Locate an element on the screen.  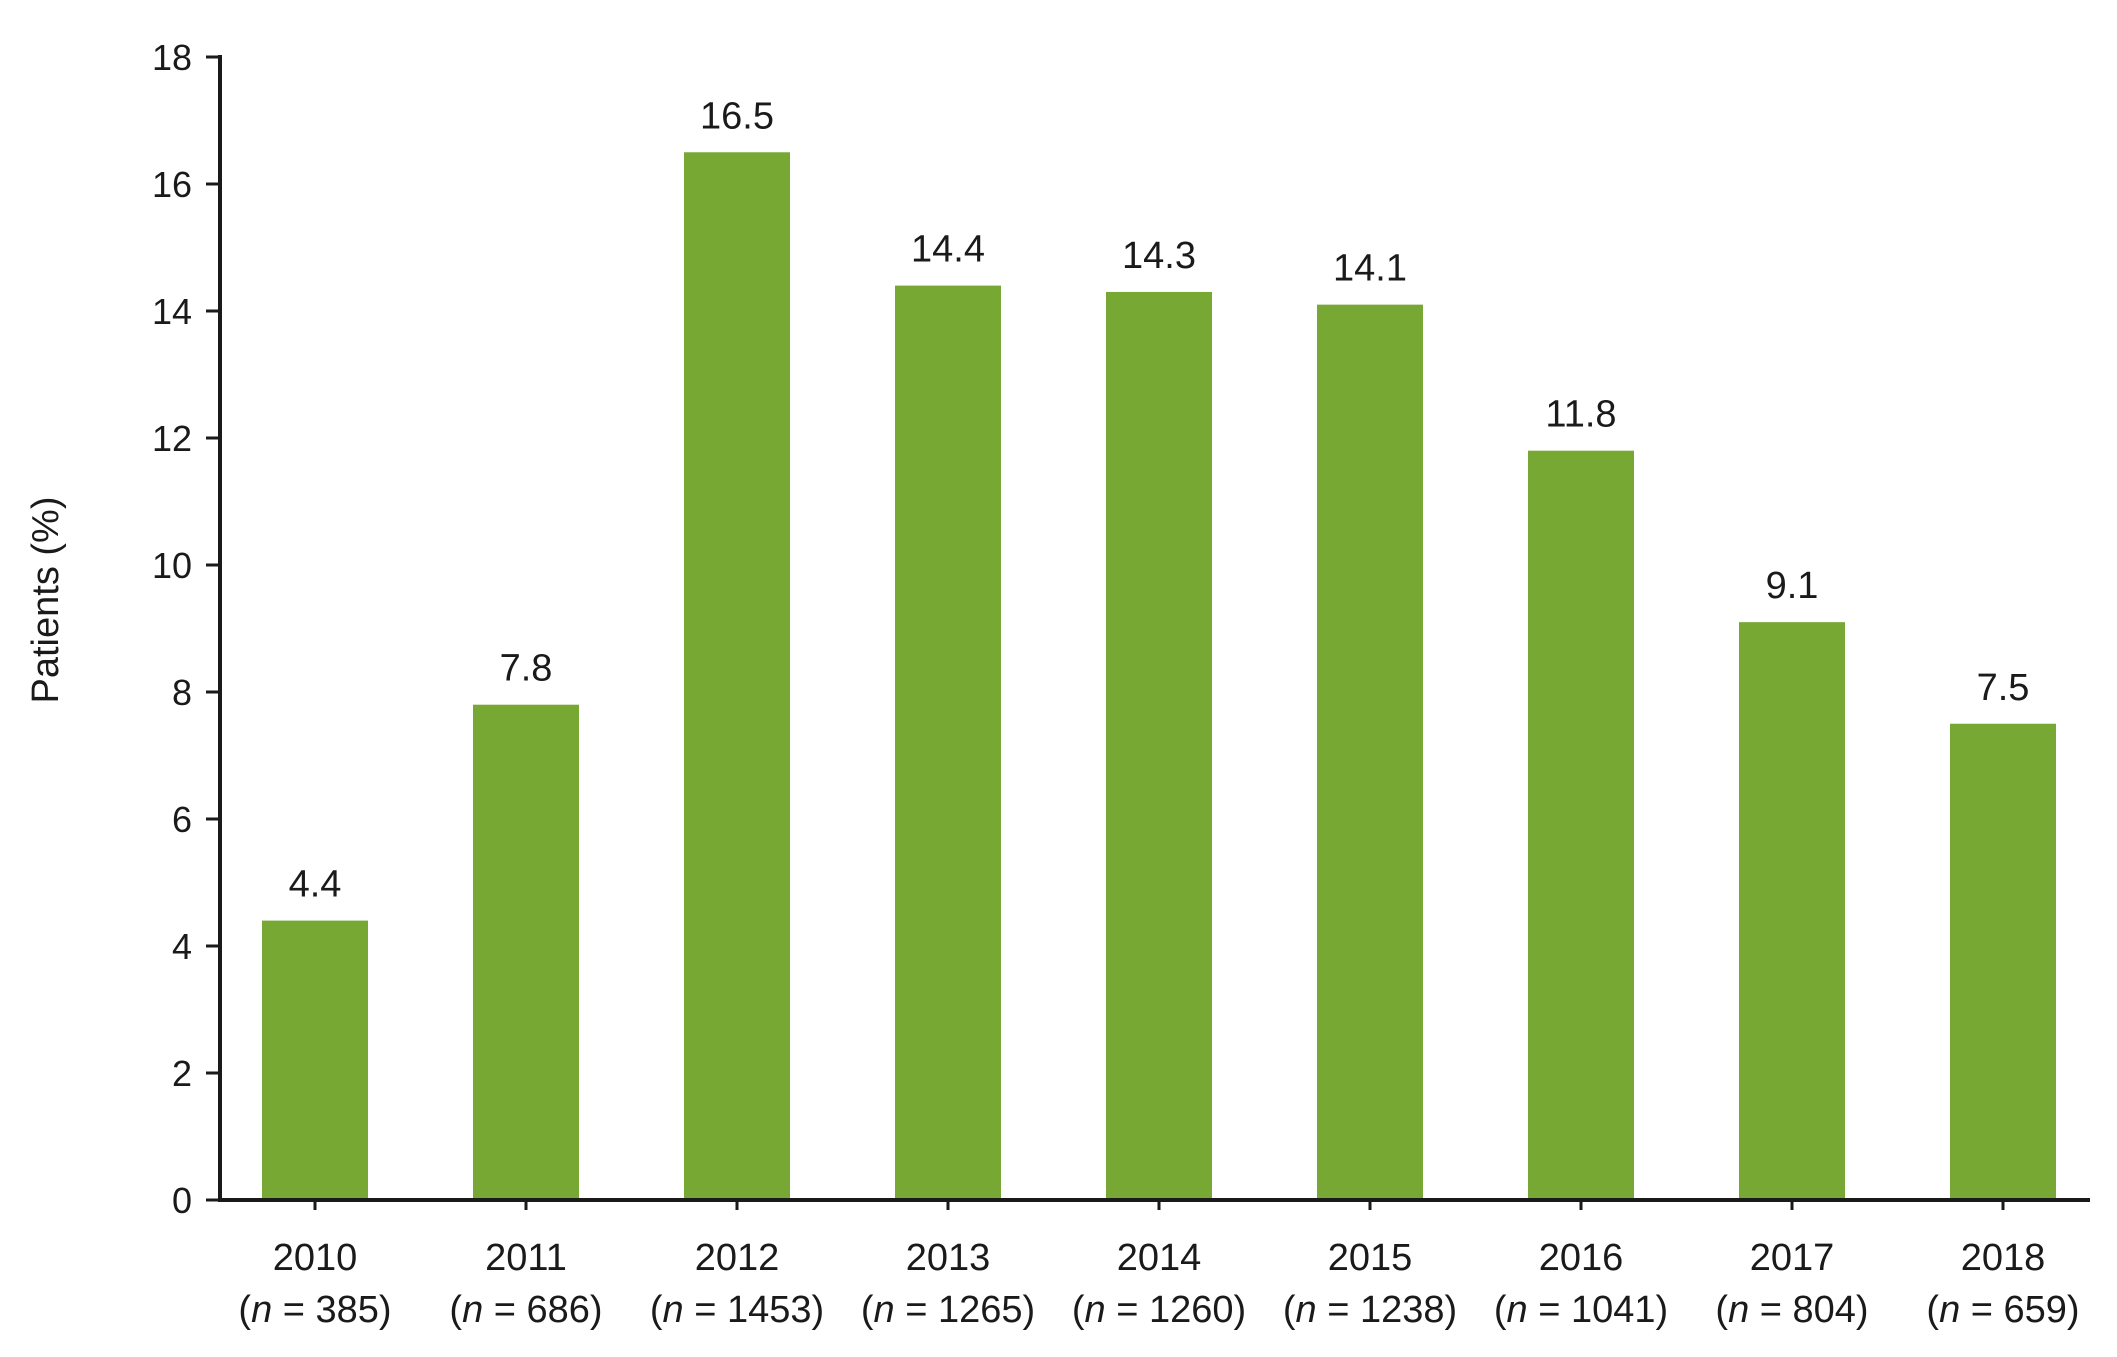
y-axis-label: Patients (%) is located at coordinates (46, 600).